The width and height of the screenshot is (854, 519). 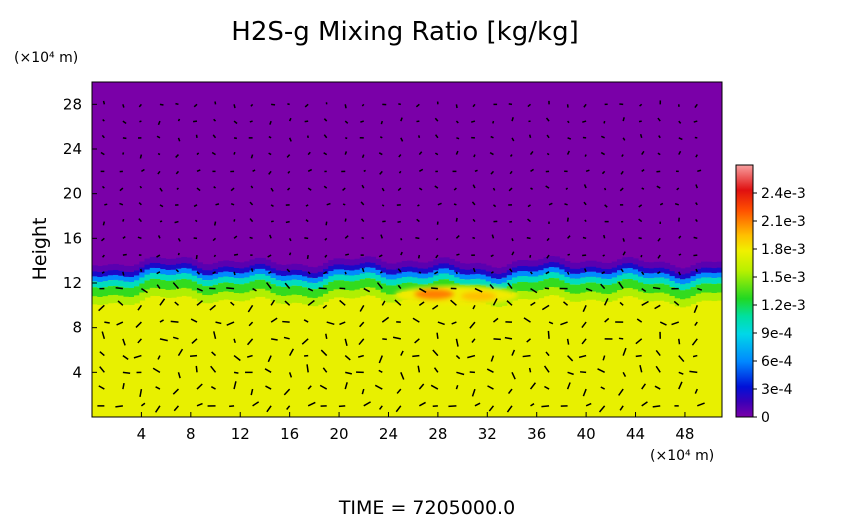 I want to click on x-tick-label: 8, so click(x=191, y=434).